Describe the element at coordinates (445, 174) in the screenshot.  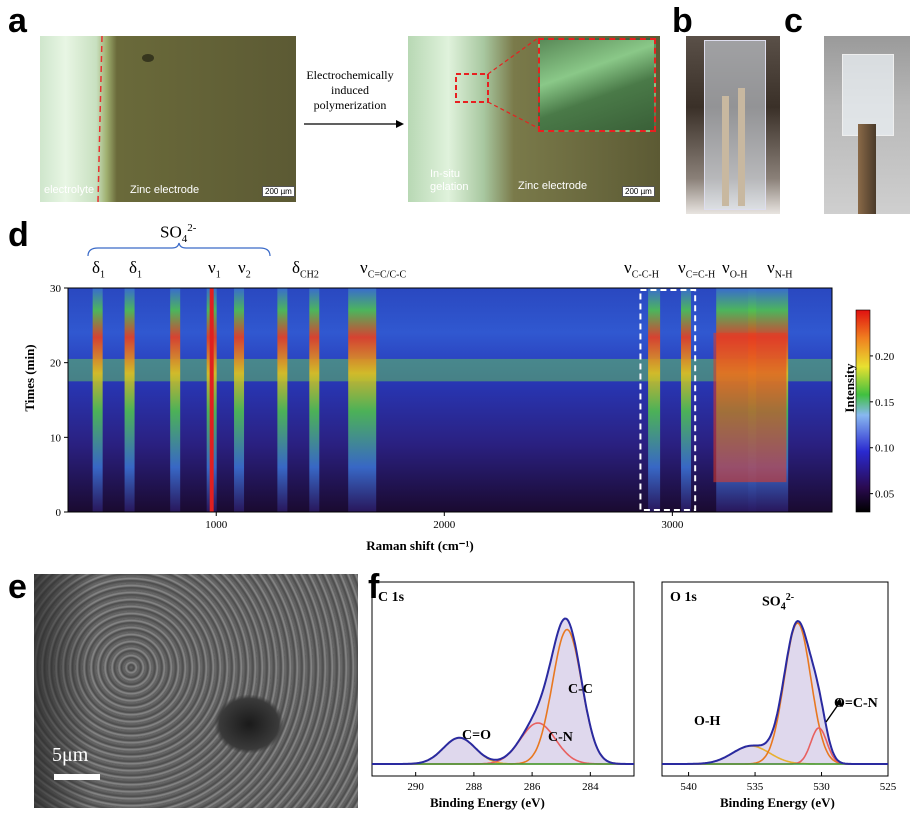
I see `gelation-line1: In-situ` at that location.